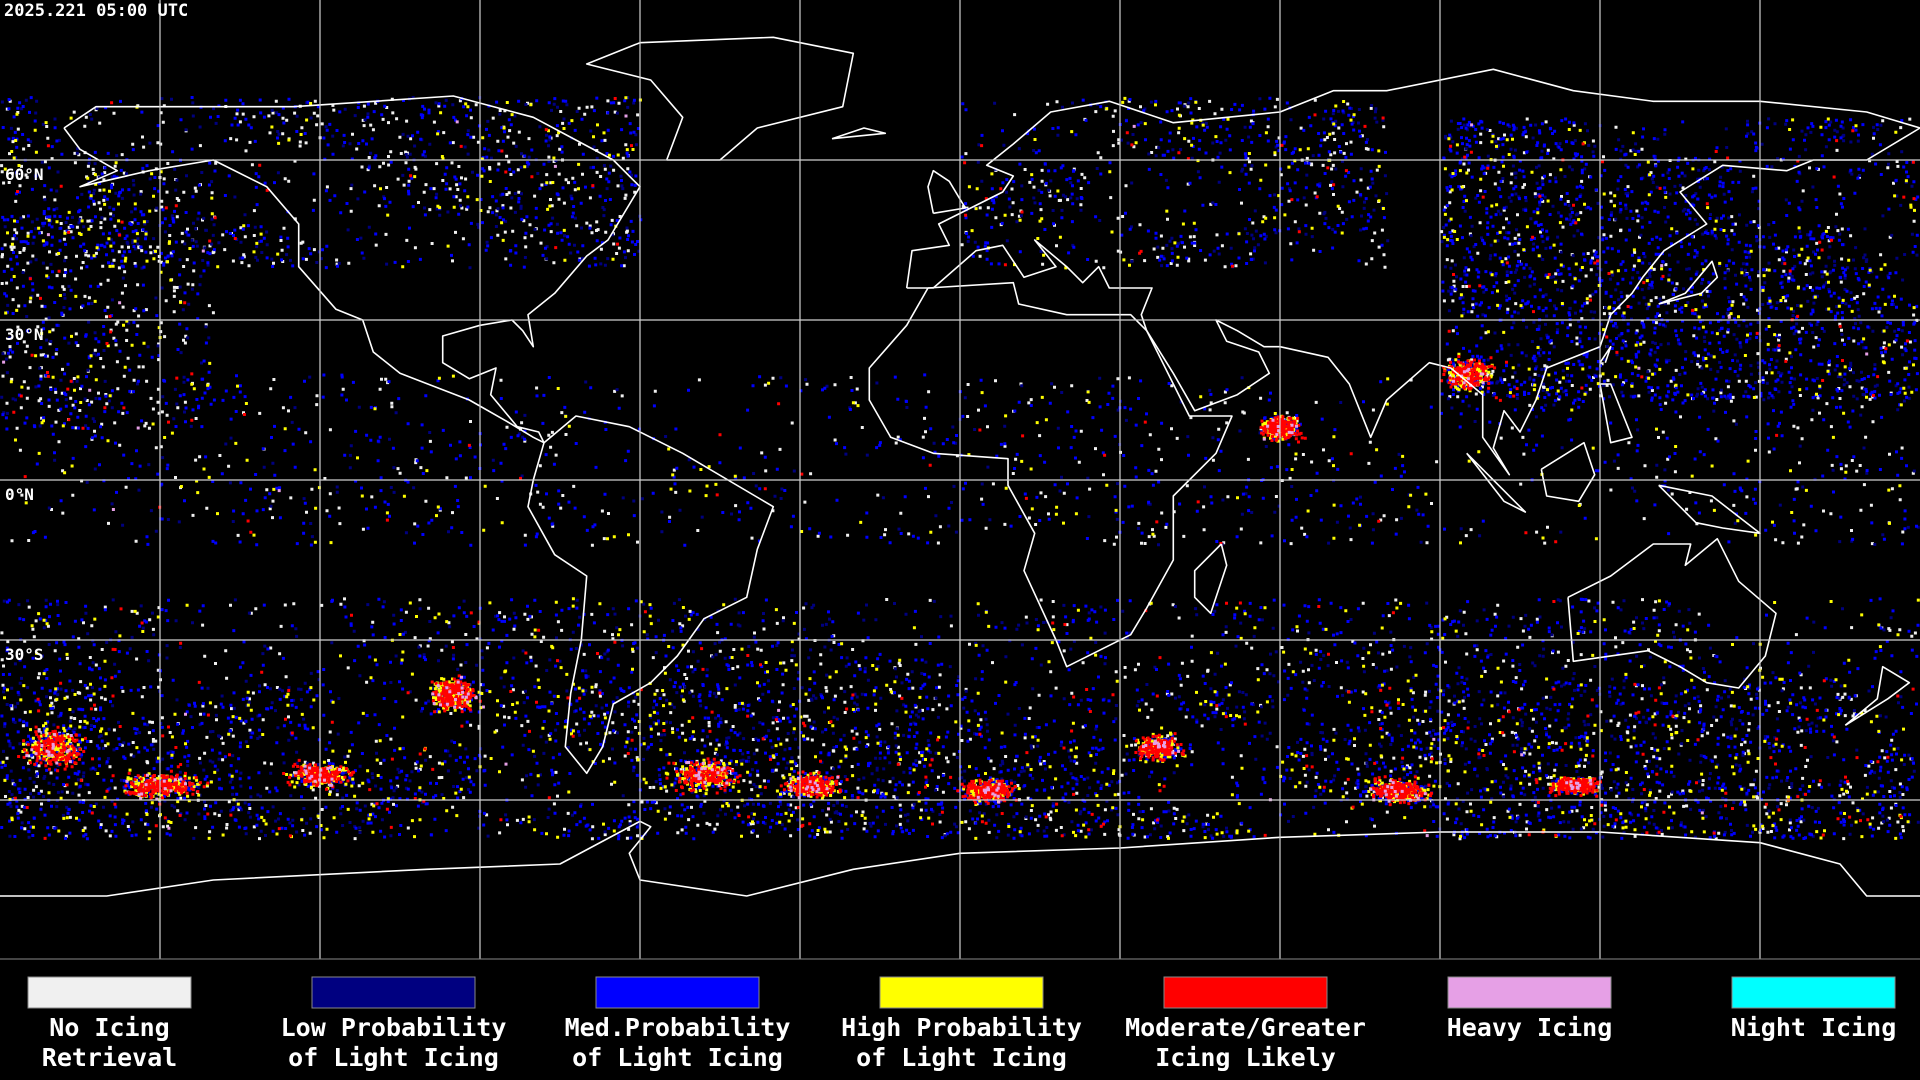  Describe the element at coordinates (24, 334) in the screenshot. I see `latitude-label: 30°N` at that location.